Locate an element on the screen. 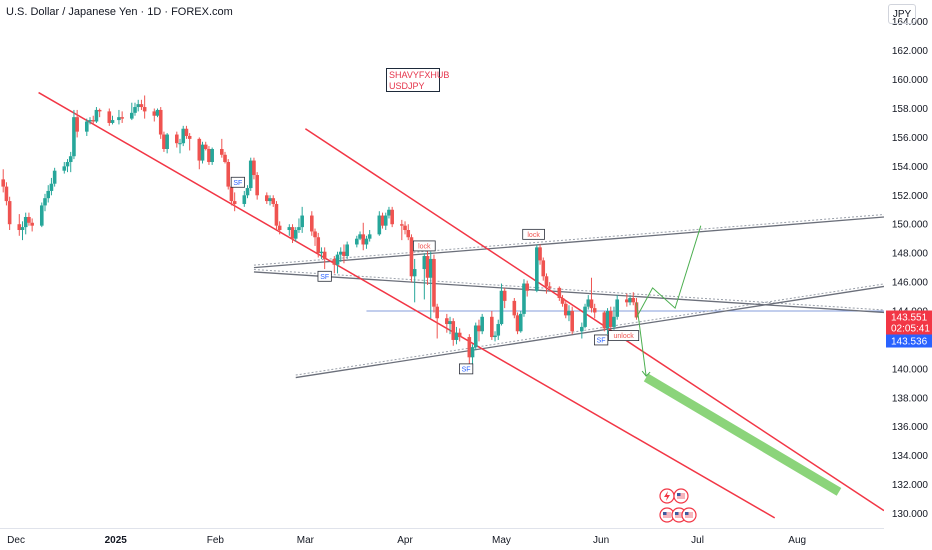 Image resolution: width=932 pixels, height=550 pixels. currency-button: JPY is located at coordinates (902, 14).